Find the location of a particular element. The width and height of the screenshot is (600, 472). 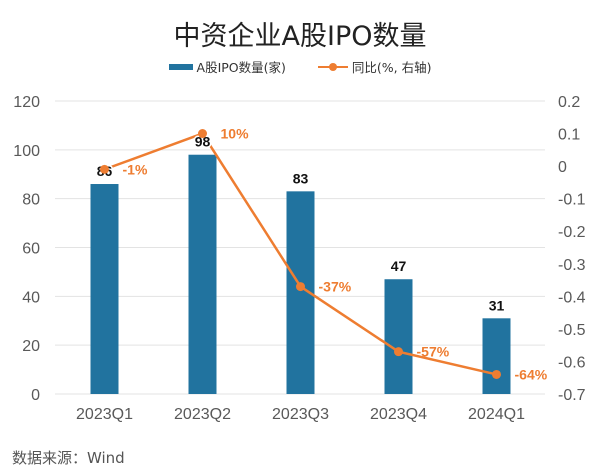

right-tick-label: -0.7 is located at coordinates (572, 395).